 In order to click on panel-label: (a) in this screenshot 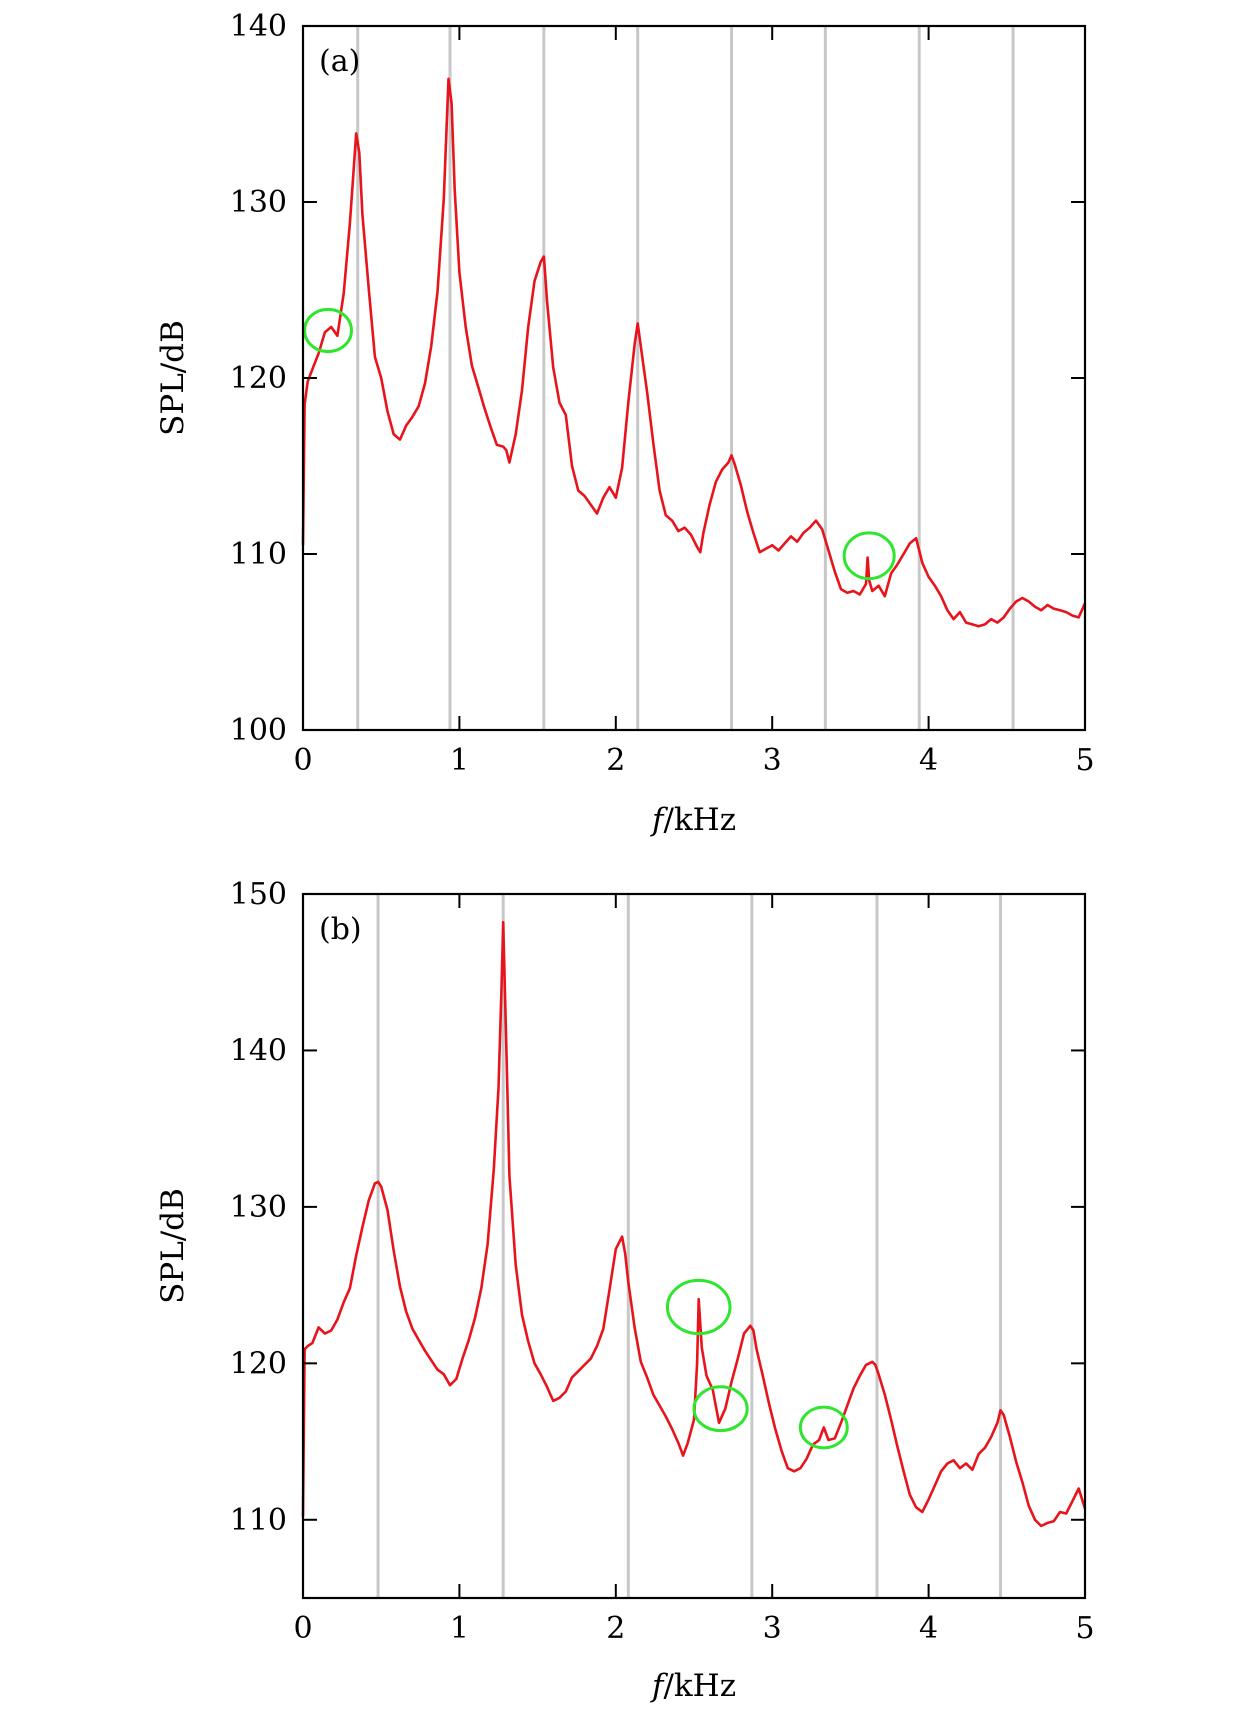, I will do `click(339, 61)`.